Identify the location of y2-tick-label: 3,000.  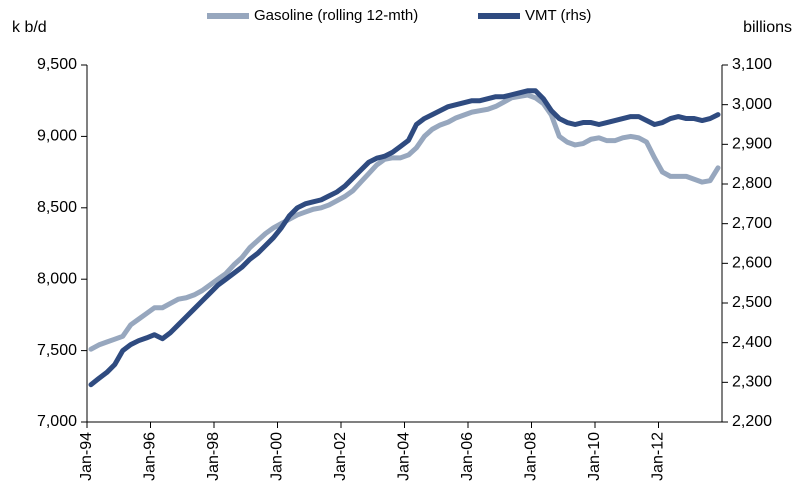
(752, 104).